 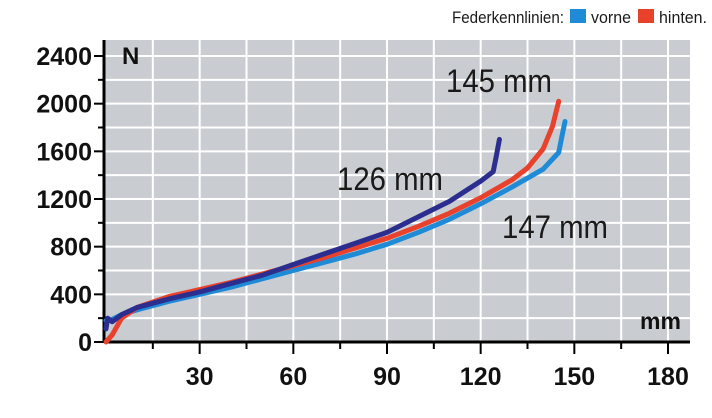 What do you see at coordinates (71, 248) in the screenshot?
I see `y-tick-label: 800` at bounding box center [71, 248].